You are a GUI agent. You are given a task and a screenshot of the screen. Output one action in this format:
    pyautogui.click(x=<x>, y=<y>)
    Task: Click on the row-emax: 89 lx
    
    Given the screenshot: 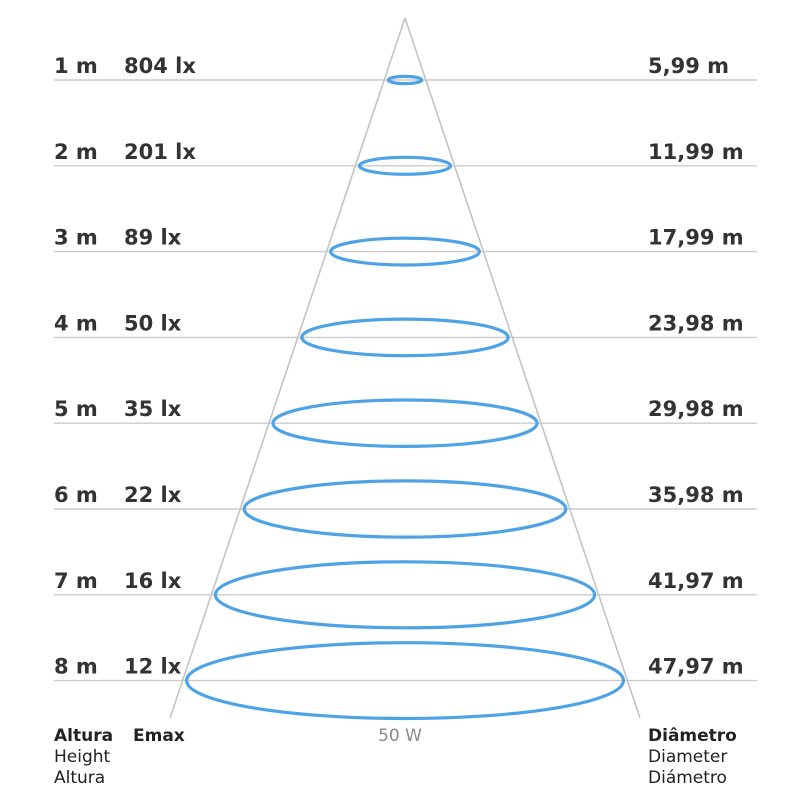 What is the action you would take?
    pyautogui.click(x=153, y=238)
    